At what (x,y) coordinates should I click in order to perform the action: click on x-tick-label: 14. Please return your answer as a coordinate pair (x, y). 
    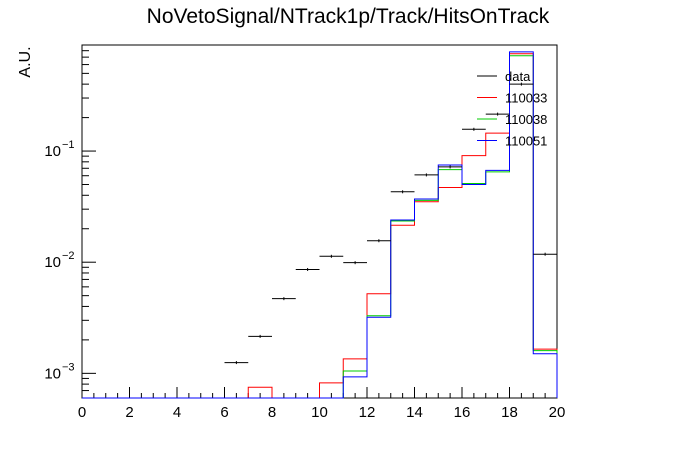
    Looking at the image, I should click on (414, 412).